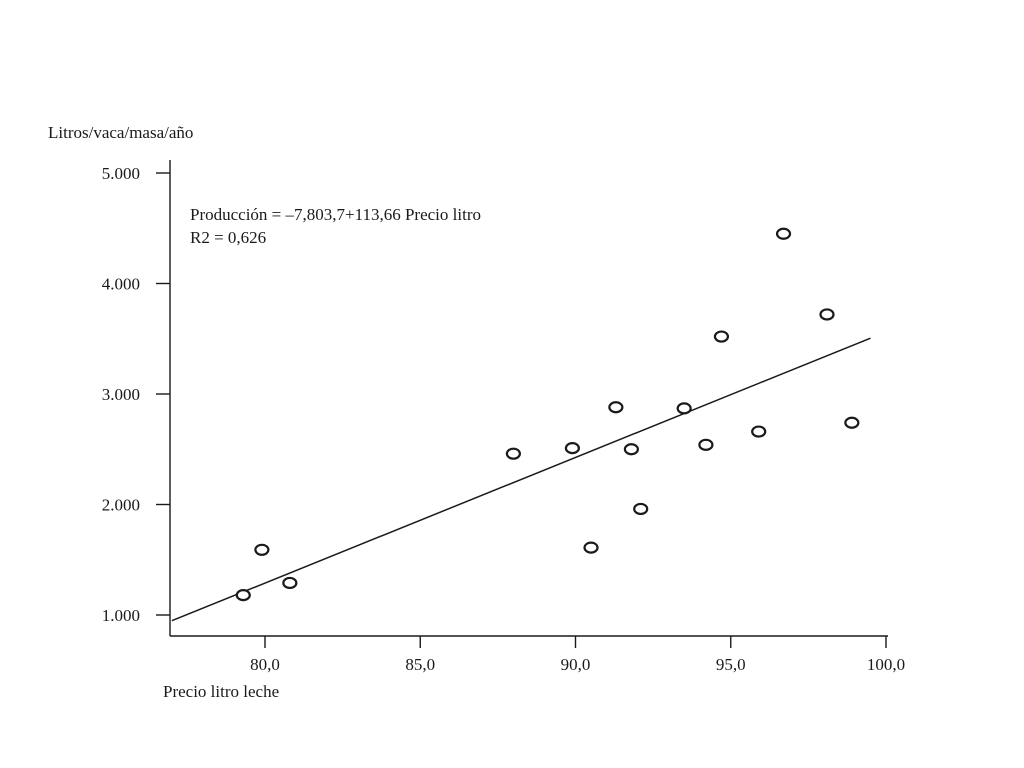 This screenshot has width=1024, height=768. Describe the element at coordinates (221, 691) in the screenshot. I see `x-axis-title: Precio litro leche` at that location.